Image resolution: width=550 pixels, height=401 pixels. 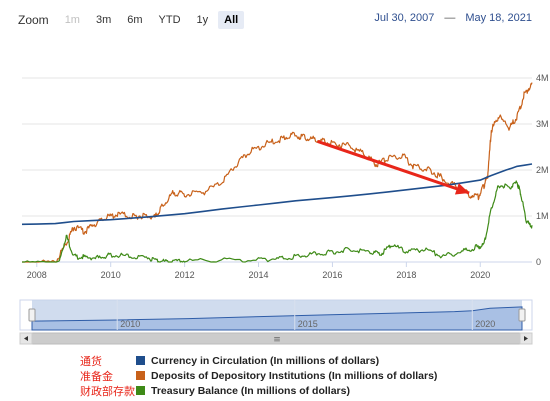 I want to click on navigator-handle-right, so click(x=522, y=315).